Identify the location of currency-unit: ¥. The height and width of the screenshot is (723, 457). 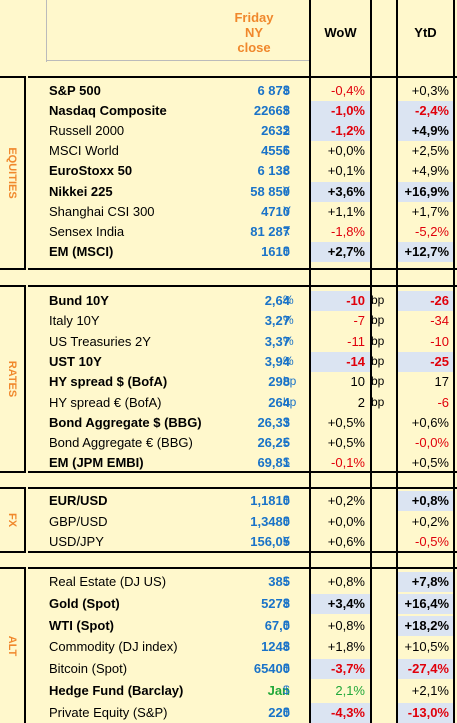
(286, 190).